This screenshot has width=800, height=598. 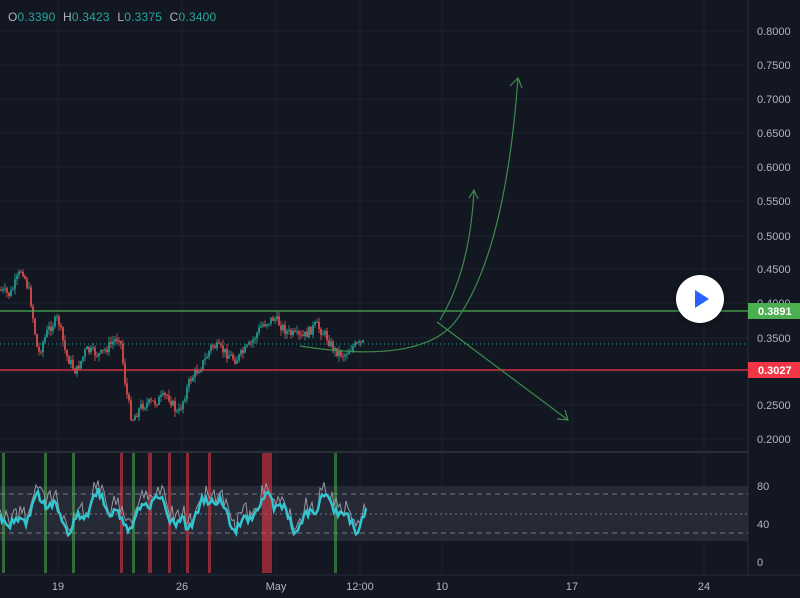 What do you see at coordinates (276, 587) in the screenshot?
I see `time-tick-label: May` at bounding box center [276, 587].